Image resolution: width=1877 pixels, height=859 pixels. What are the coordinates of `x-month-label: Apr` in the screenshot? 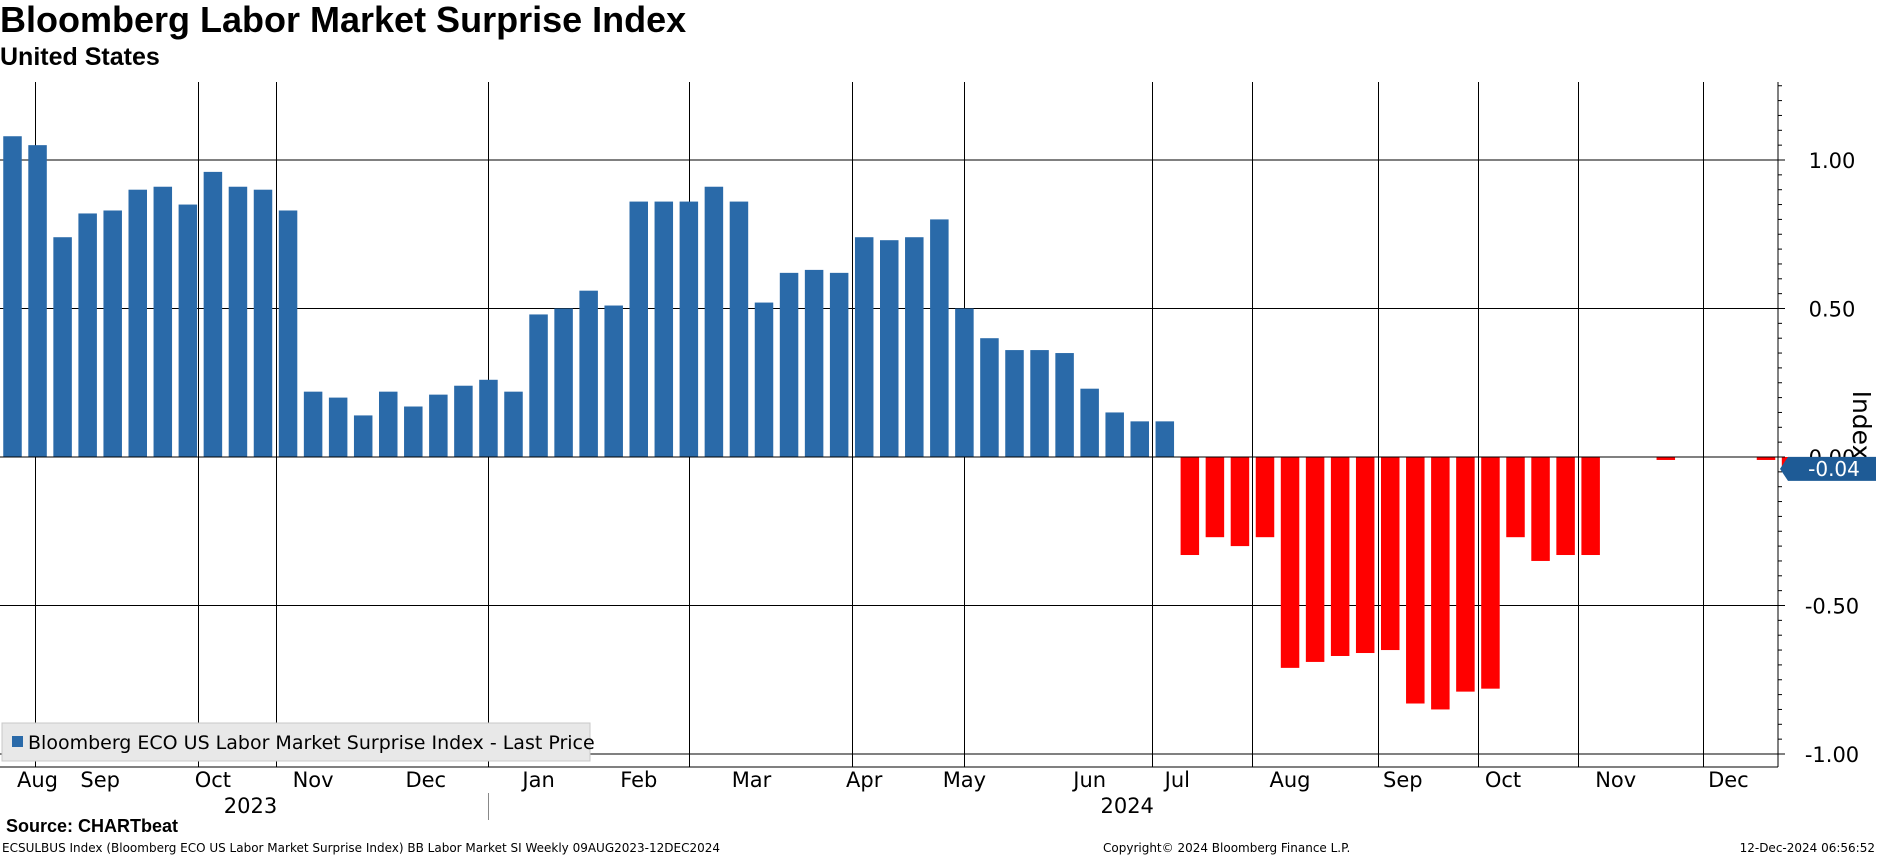 It's located at (864, 780).